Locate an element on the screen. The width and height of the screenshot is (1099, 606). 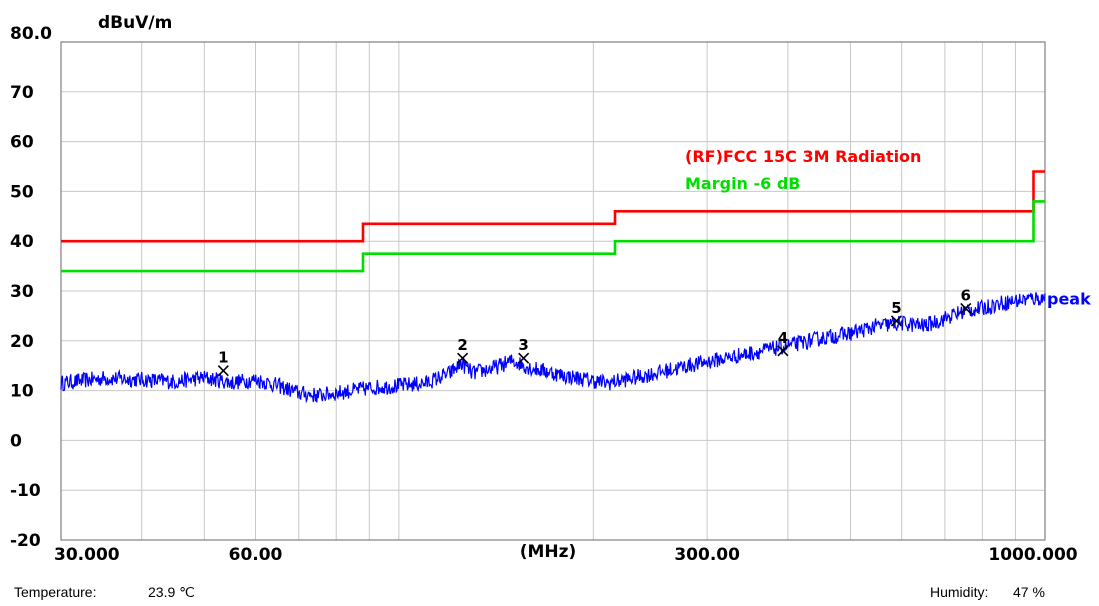
y-tick-label: 30 is located at coordinates (22, 292).